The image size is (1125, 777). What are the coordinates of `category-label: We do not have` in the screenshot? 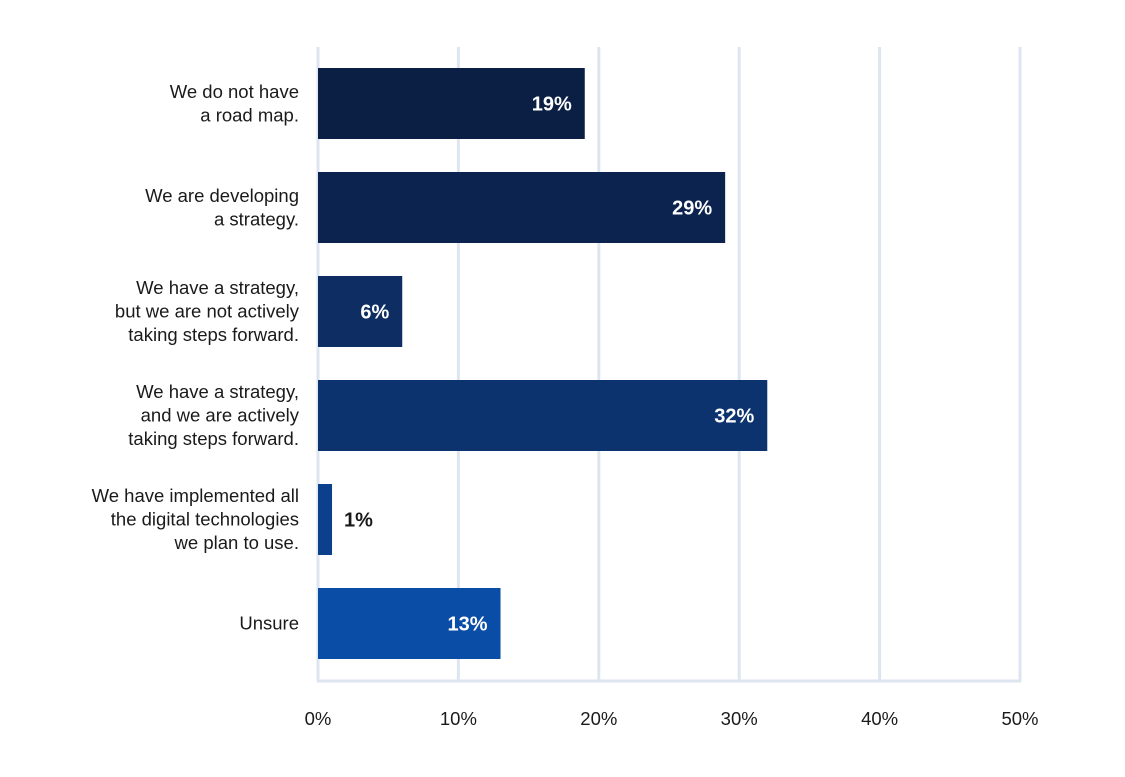 It's located at (234, 91).